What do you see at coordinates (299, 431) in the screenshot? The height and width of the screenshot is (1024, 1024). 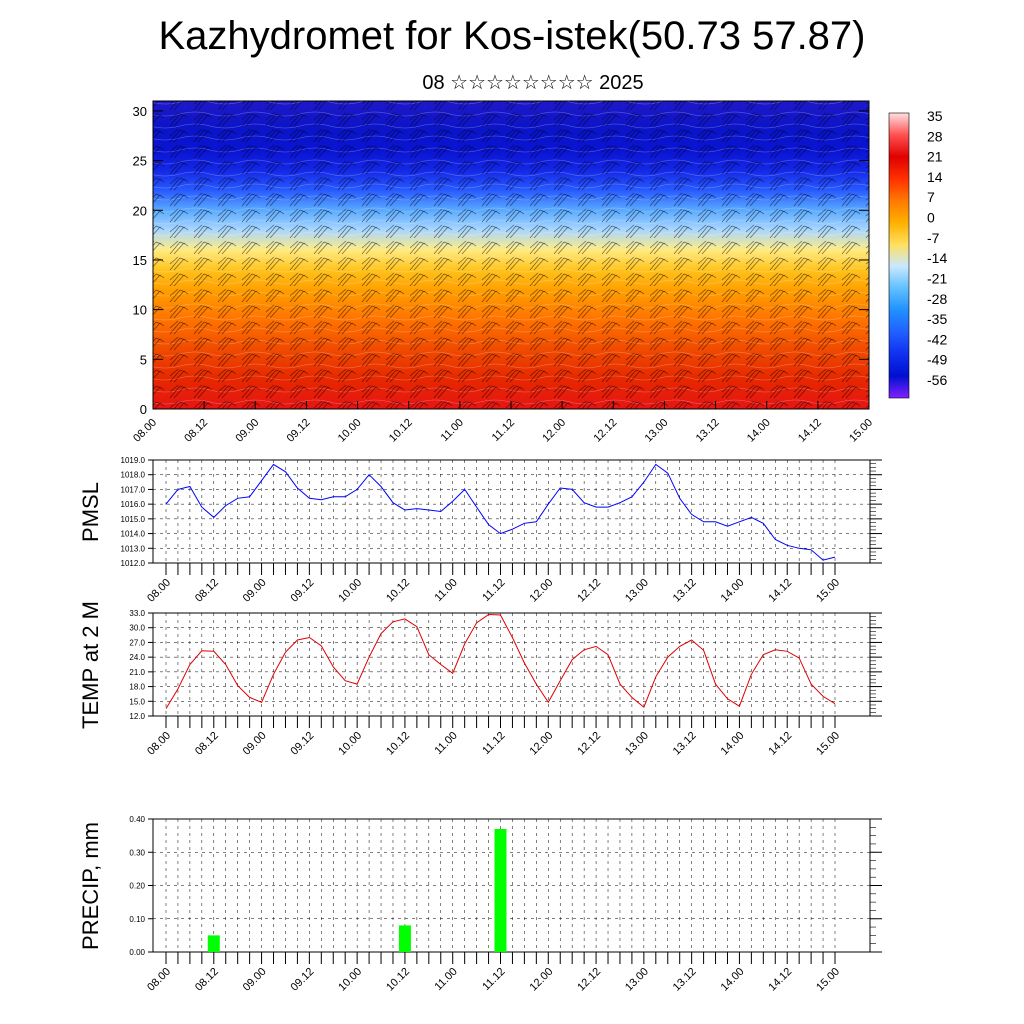 I see `heatmap-x-tick-label: 09.12` at bounding box center [299, 431].